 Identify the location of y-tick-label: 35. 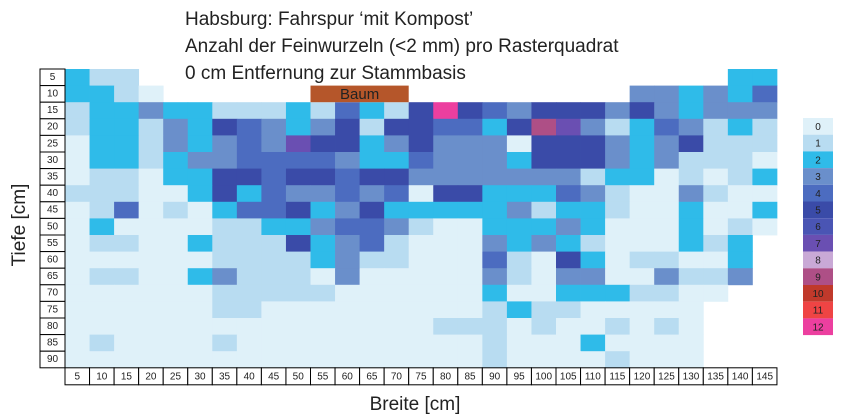
(53, 177).